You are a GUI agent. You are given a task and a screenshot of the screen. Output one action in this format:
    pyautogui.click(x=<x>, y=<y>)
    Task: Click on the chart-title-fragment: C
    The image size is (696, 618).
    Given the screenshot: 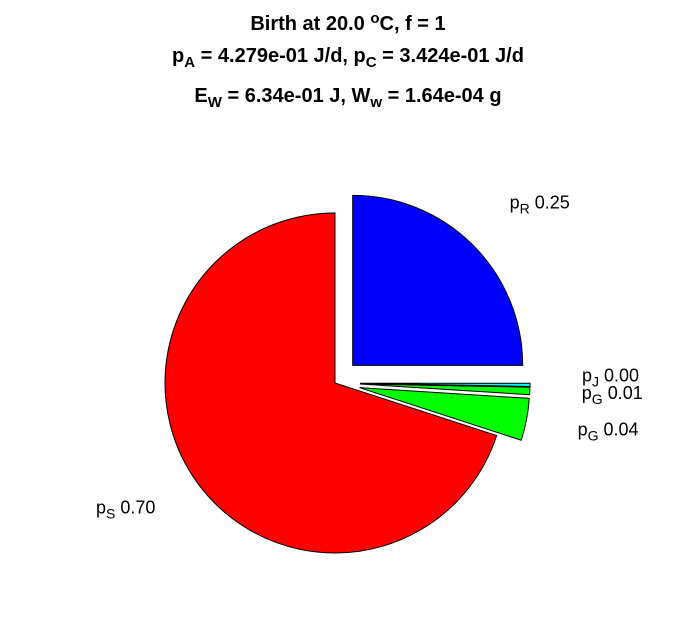 What is the action you would take?
    pyautogui.click(x=371, y=62)
    